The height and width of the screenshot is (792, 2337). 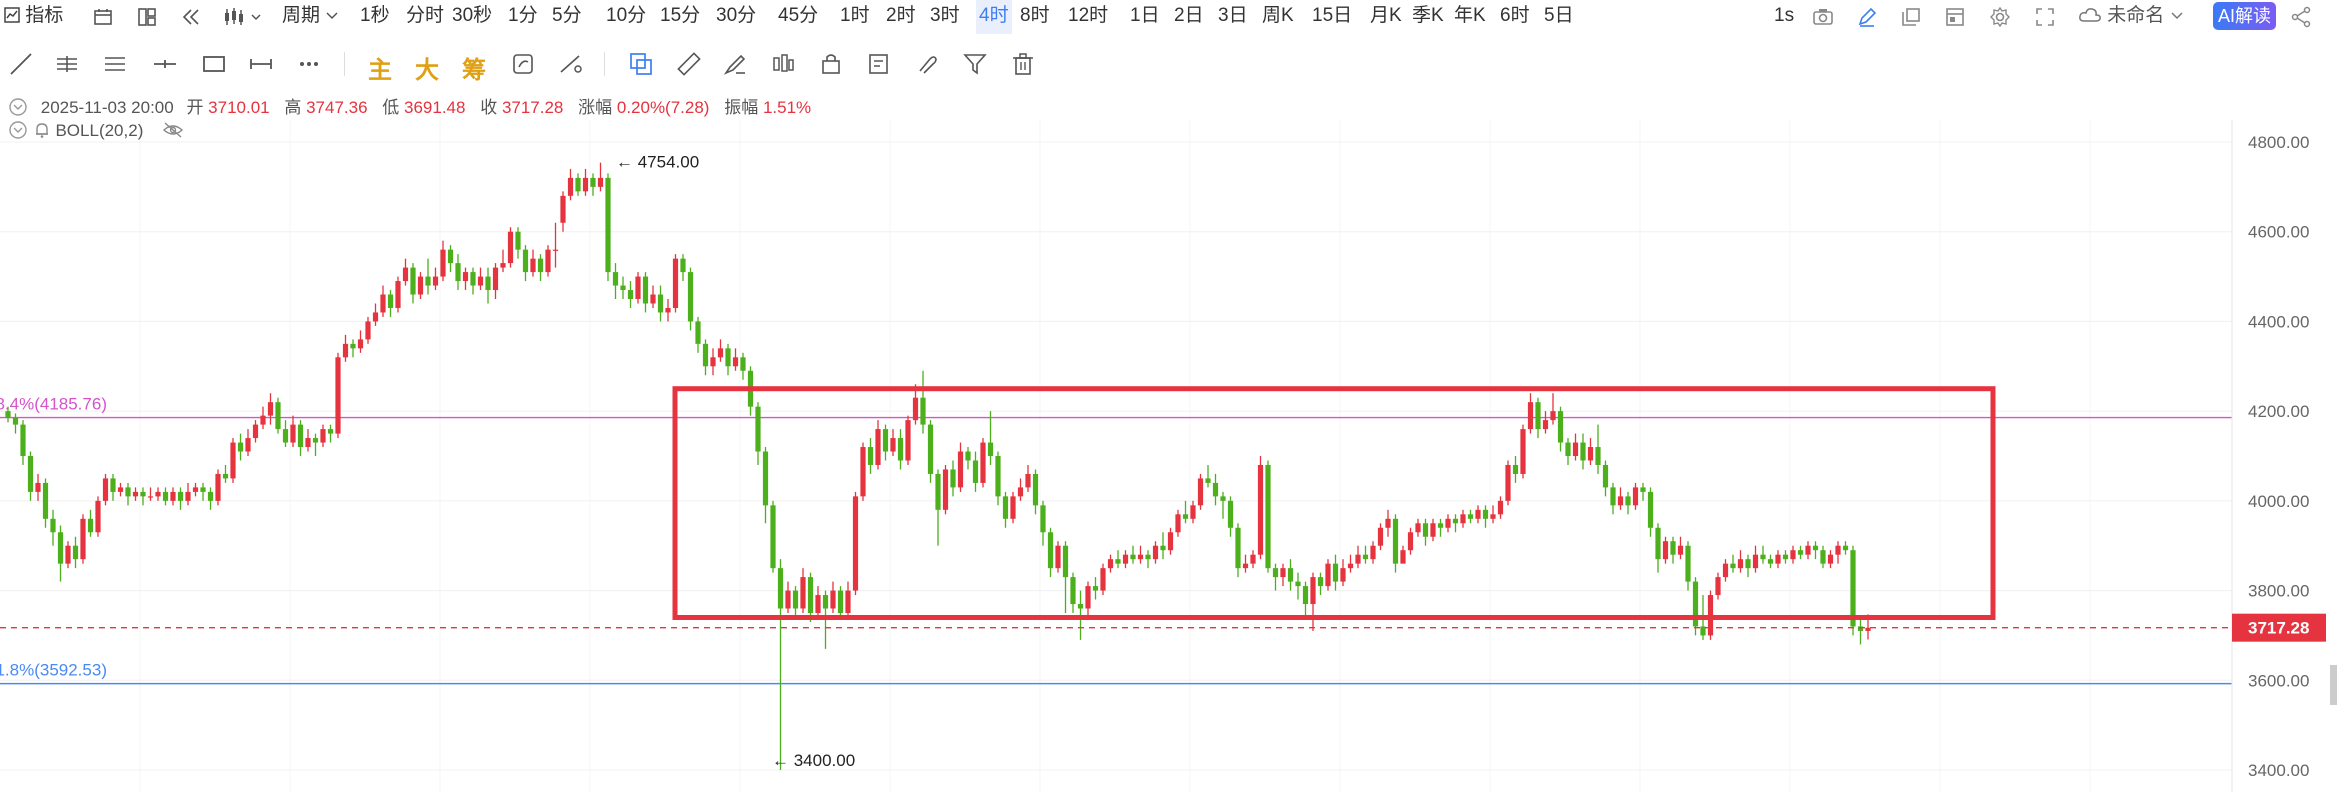 I want to click on note-icon, so click(x=879, y=64).